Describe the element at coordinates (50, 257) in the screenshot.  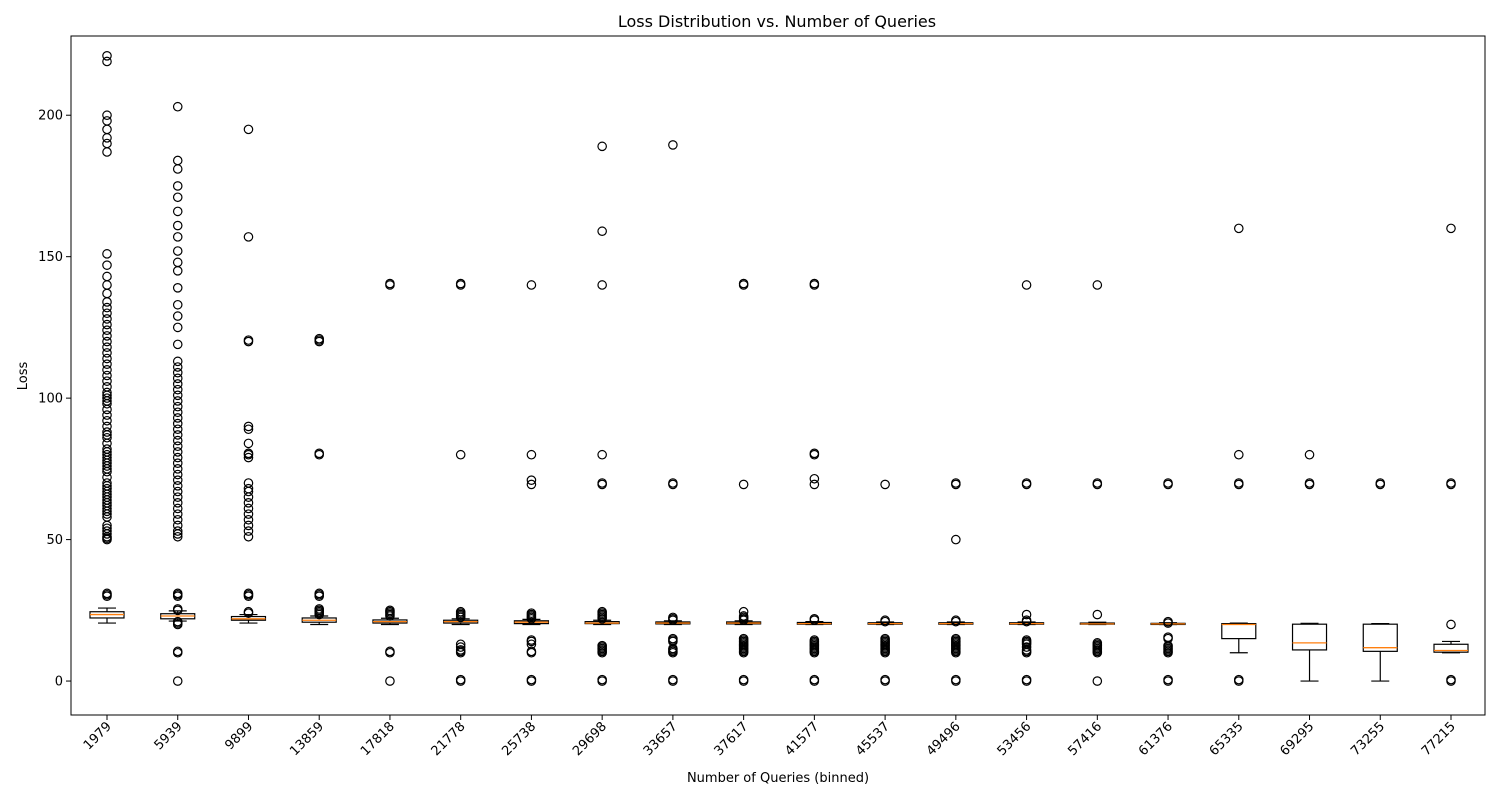
I see `y-tick-label: 150` at that location.